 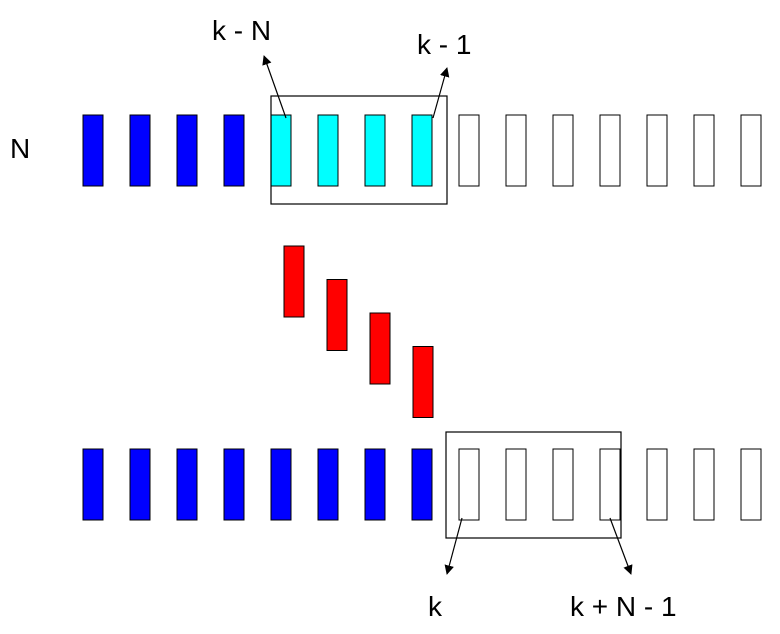 What do you see at coordinates (435, 606) in the screenshot?
I see `label-k: k` at bounding box center [435, 606].